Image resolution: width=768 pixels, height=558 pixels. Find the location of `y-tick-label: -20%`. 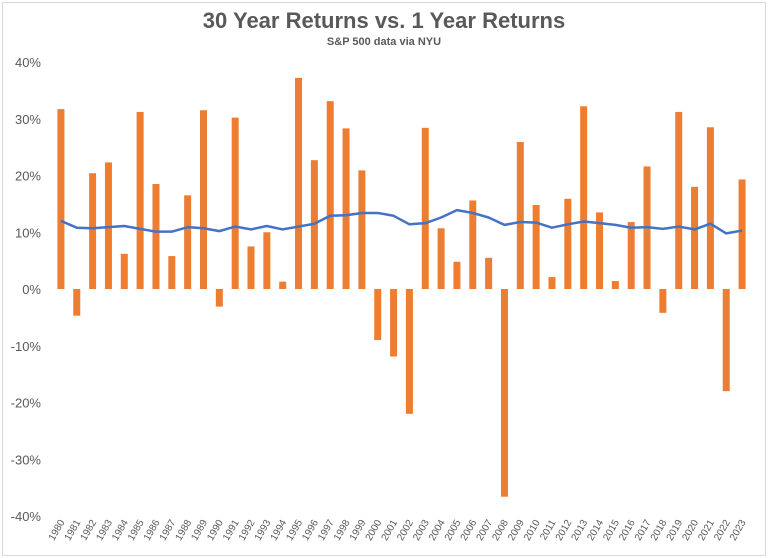

y-tick-label: -20% is located at coordinates (26, 403).